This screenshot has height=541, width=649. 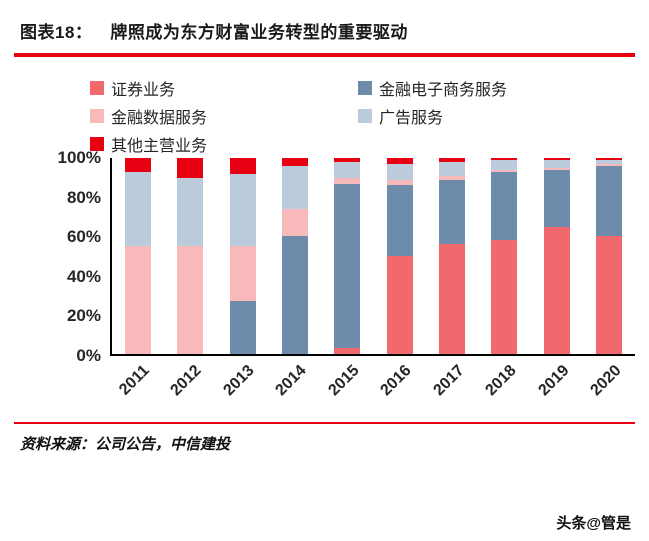 I want to click on title-red-rule, so click(x=324, y=55).